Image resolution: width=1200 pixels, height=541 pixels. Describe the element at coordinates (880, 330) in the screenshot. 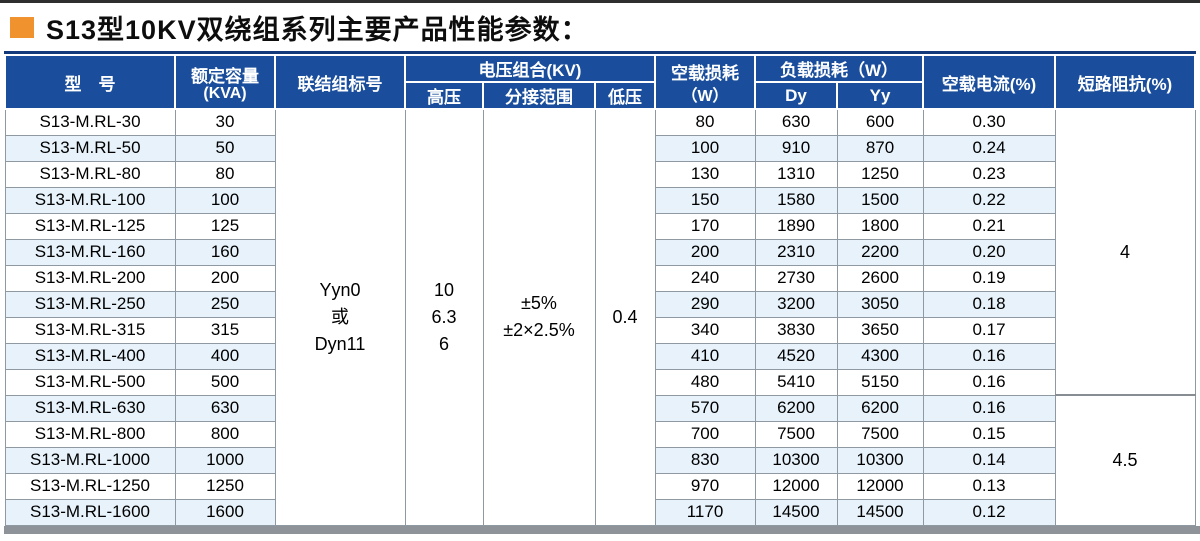

I see `yy-loss-cell: 3650` at that location.